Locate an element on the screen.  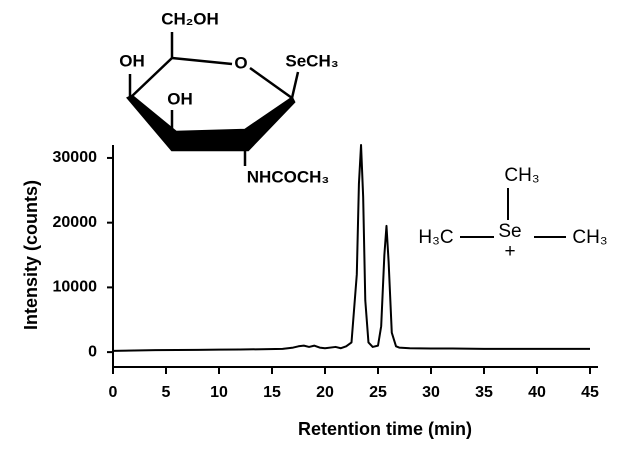
selenonium-structure is located at coordinates (513, 213).